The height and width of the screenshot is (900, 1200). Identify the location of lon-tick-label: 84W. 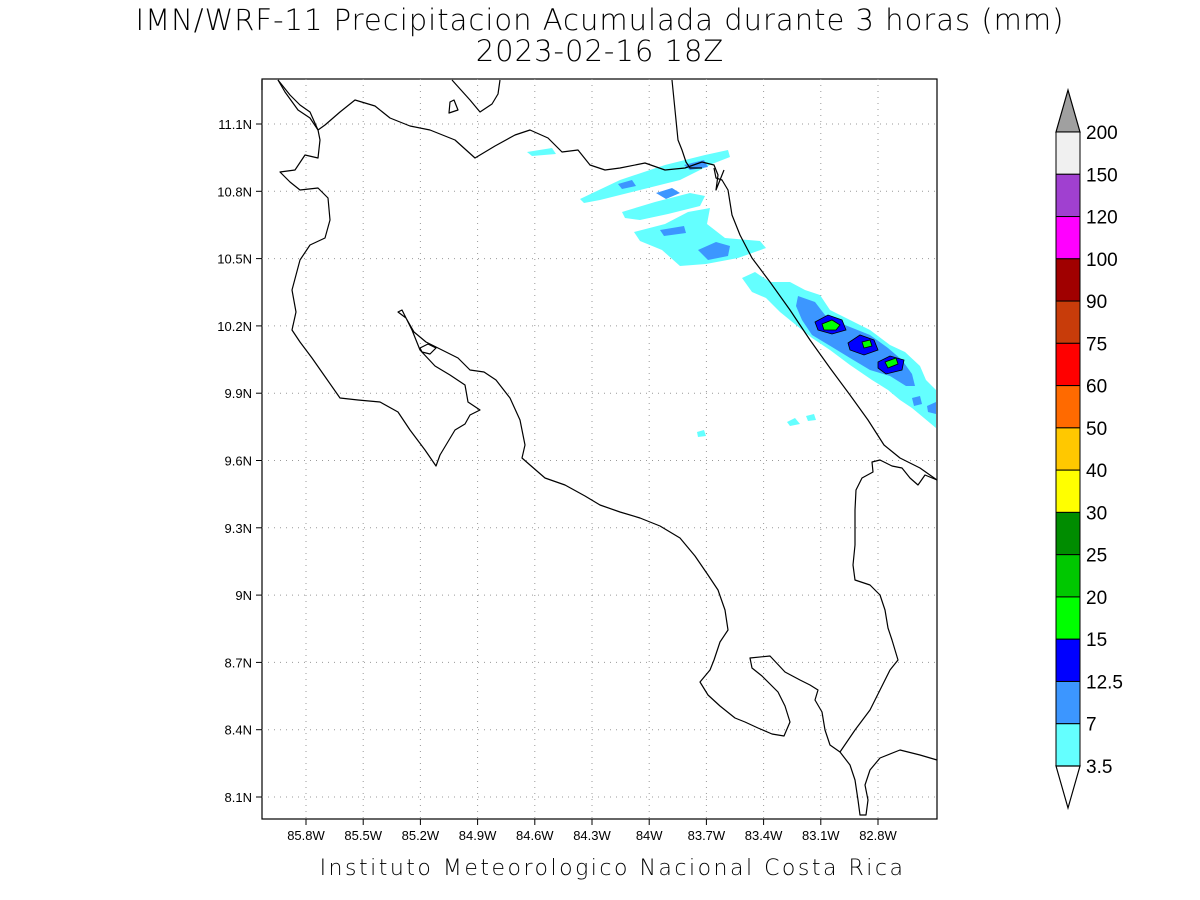
(649, 835).